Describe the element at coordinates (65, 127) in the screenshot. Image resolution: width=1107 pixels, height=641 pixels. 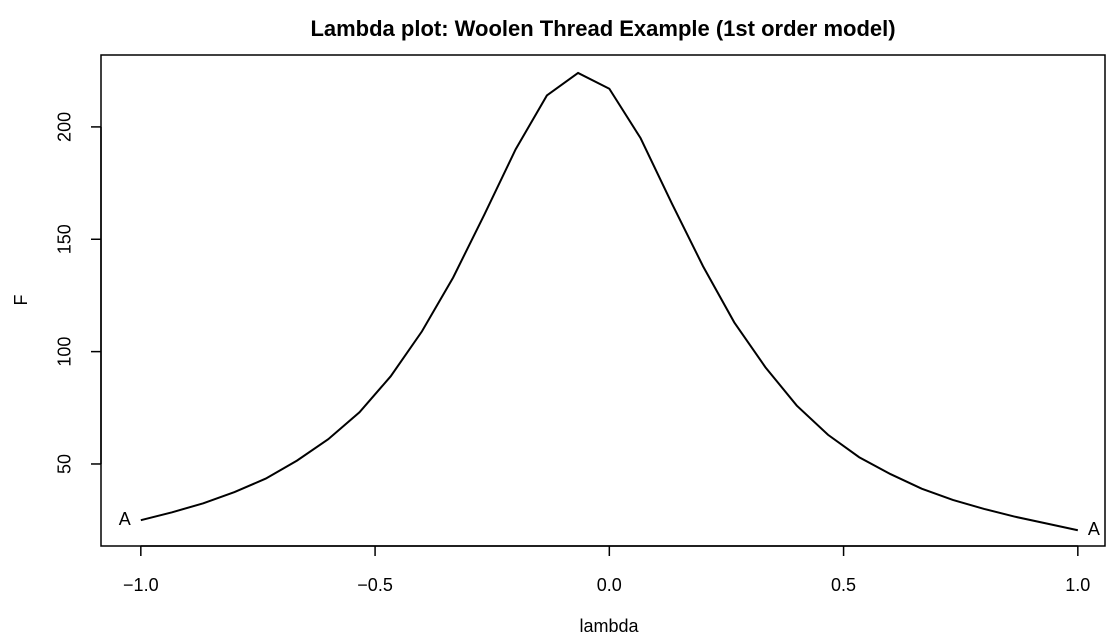
I see `y-tick-label: 200` at that location.